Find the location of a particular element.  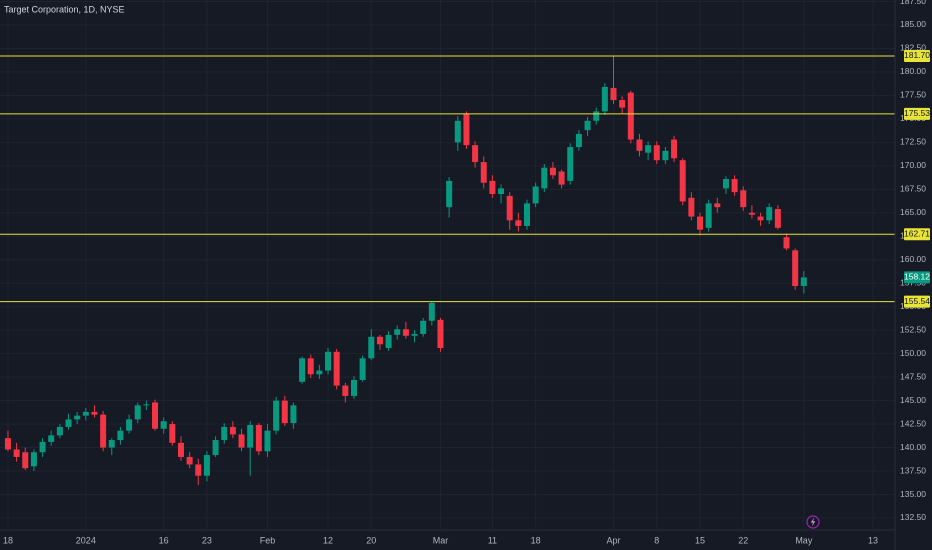

x-tick-label: 22 is located at coordinates (743, 540).